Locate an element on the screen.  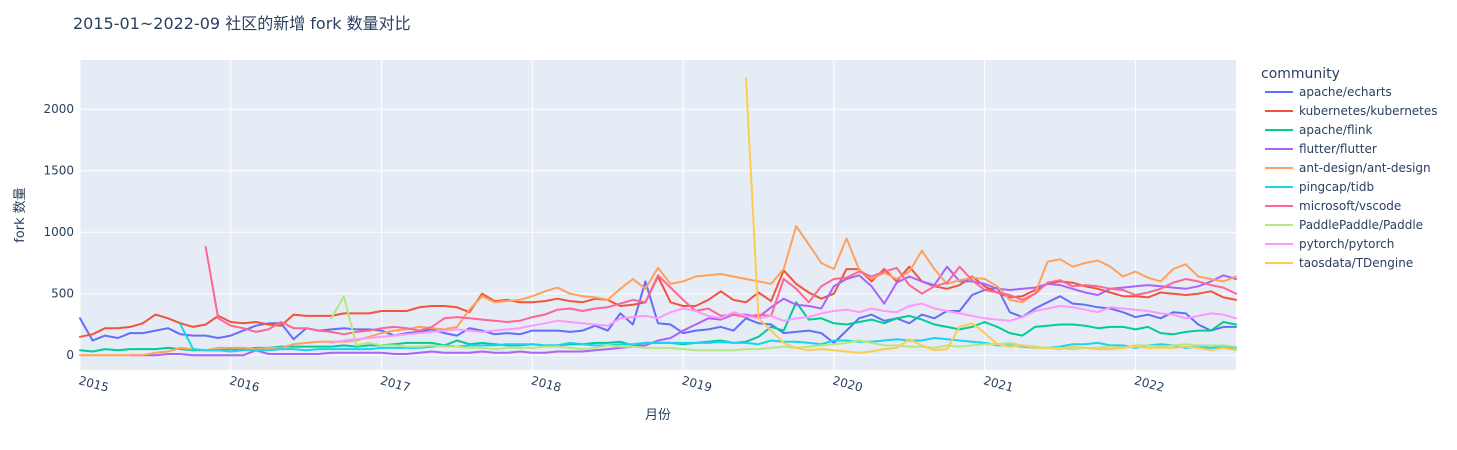
legend-label: apache/flink is located at coordinates (1335, 130).